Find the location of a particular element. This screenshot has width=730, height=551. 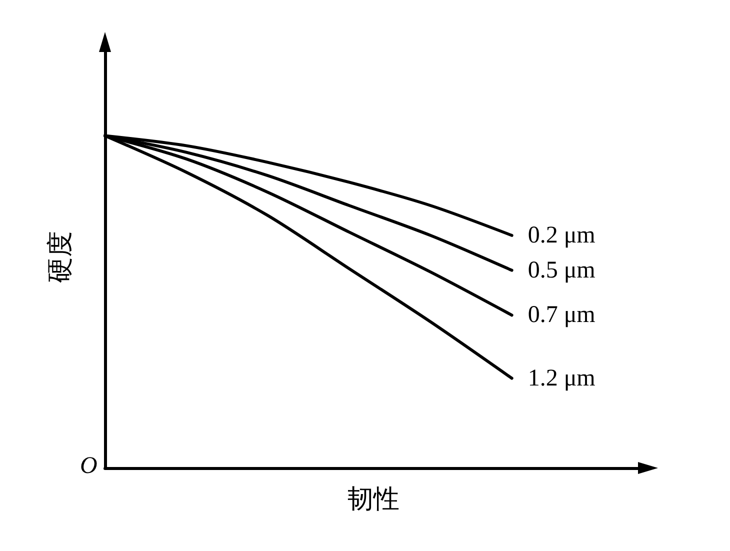

y-axis-title: 硬度 is located at coordinates (60, 257).